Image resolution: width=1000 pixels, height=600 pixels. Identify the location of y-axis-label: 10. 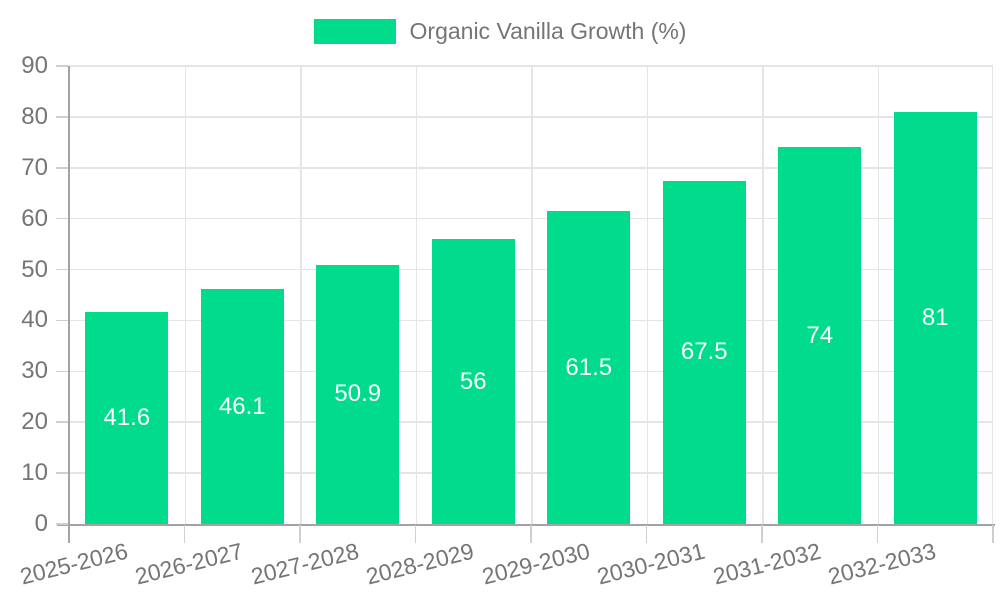
(34, 473).